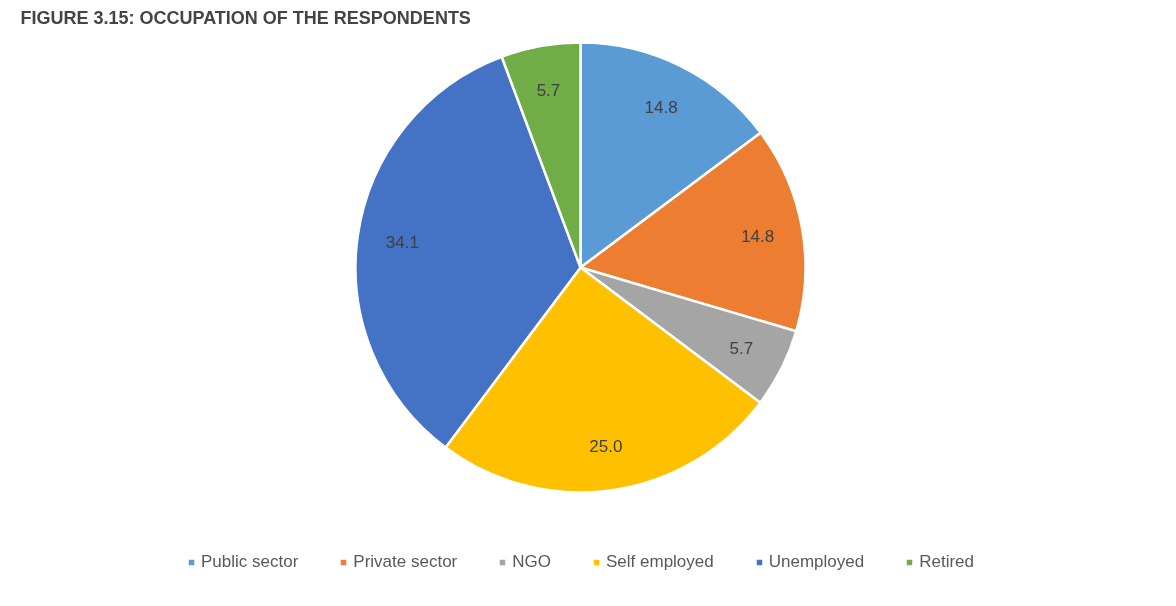 This screenshot has width=1176, height=606. What do you see at coordinates (531, 562) in the screenshot?
I see `legend-label: NGO` at bounding box center [531, 562].